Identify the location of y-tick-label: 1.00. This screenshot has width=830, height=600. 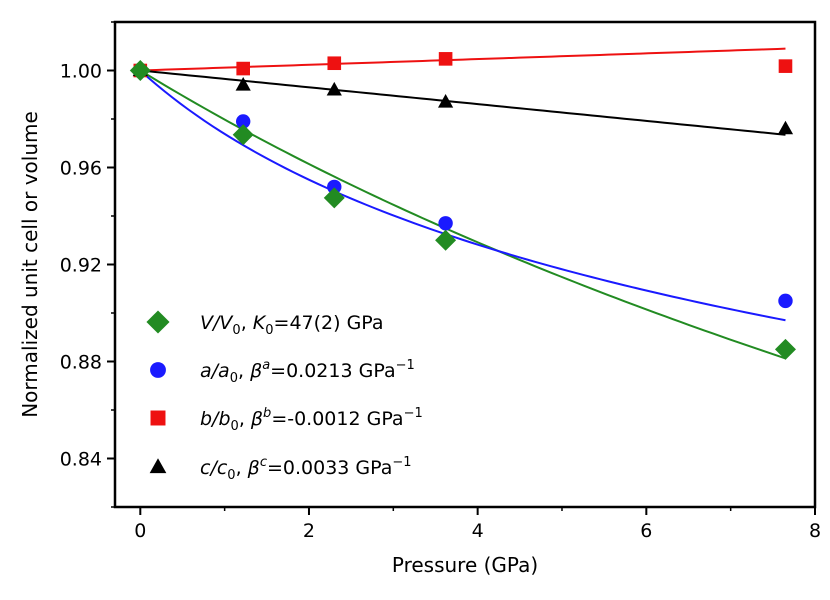
(81, 72).